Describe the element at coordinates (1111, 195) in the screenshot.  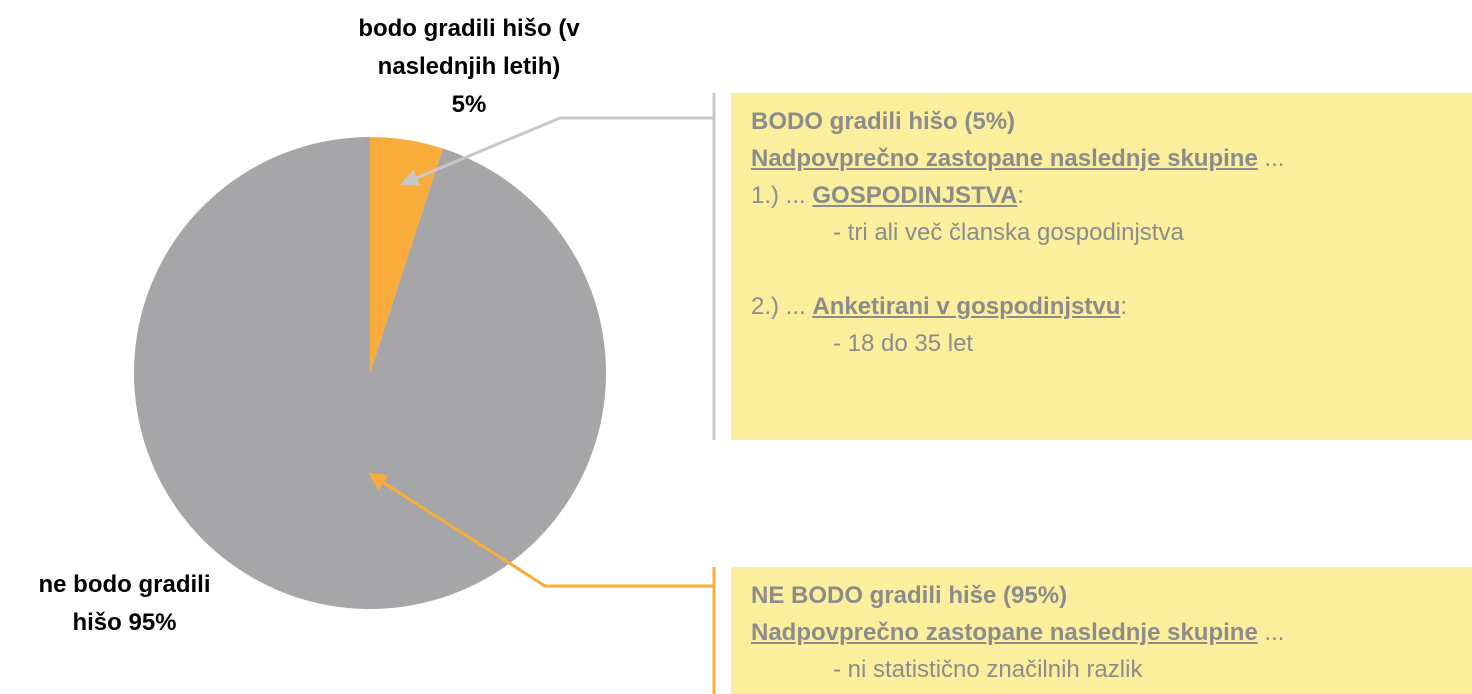
I see `item-line: 1.) ... GOSPODINJSTVA:` at that location.